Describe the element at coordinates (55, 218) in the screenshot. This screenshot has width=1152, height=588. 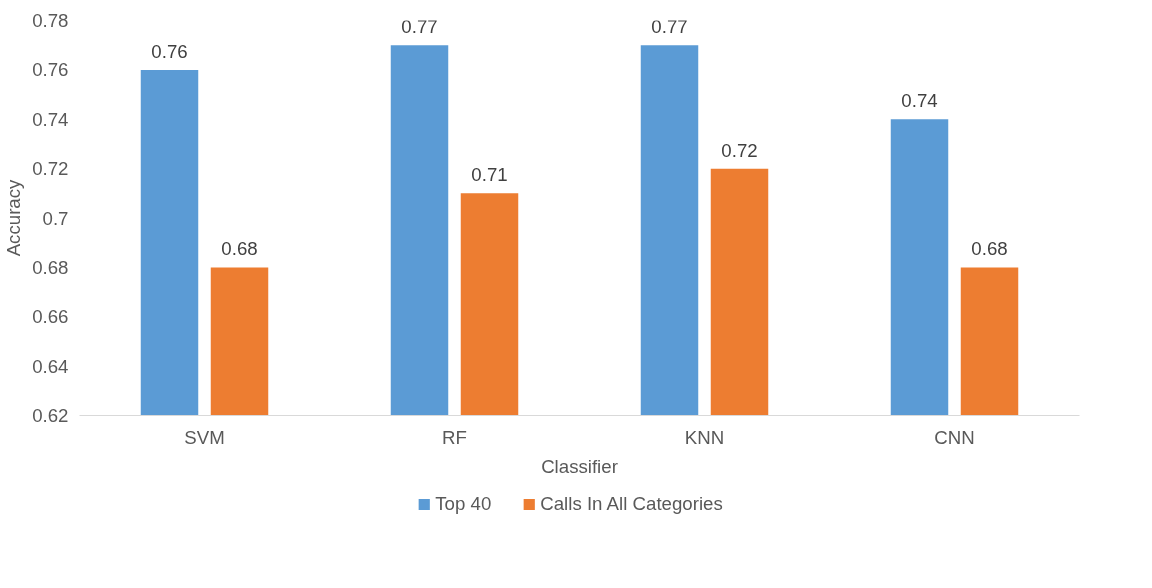
I see `y-tick-label: 0.7` at that location.